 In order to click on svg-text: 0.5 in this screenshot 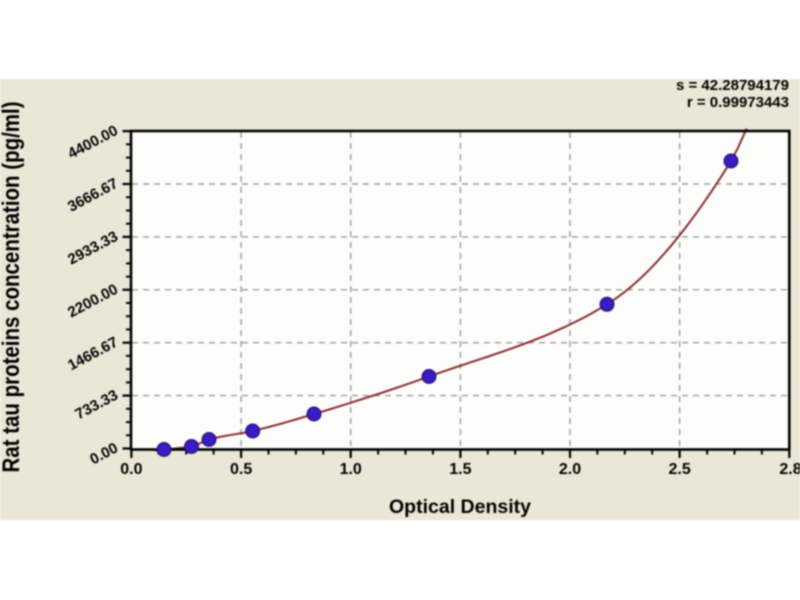, I will do `click(241, 469)`.